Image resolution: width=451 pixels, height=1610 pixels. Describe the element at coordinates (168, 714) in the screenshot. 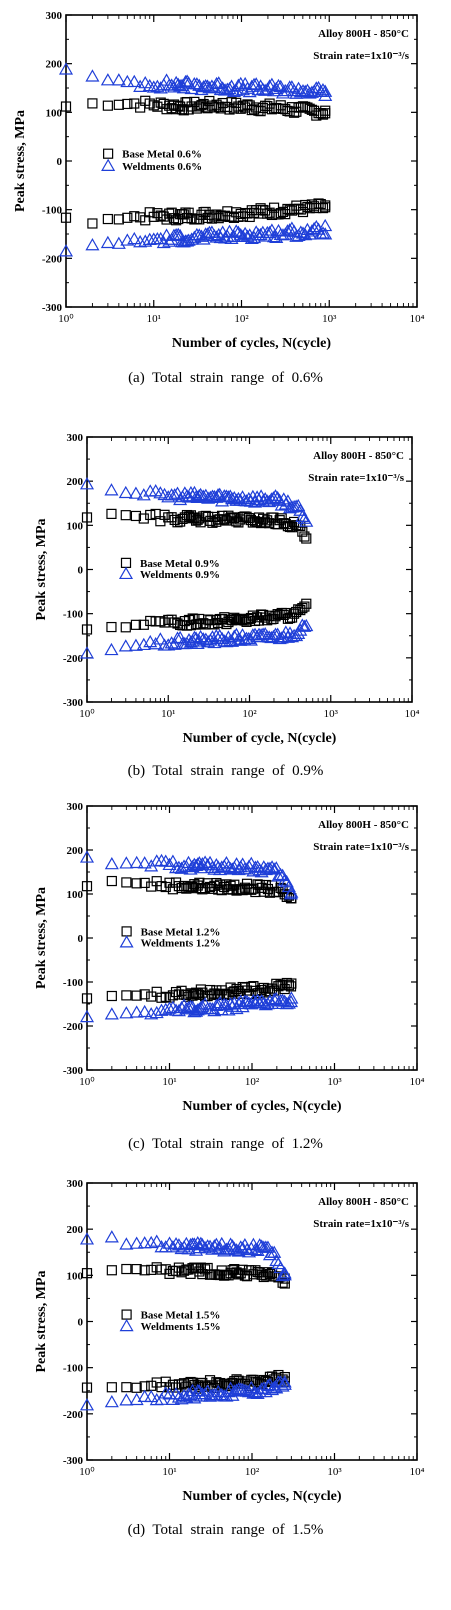

I see `x-tick-label: 10¹` at that location.